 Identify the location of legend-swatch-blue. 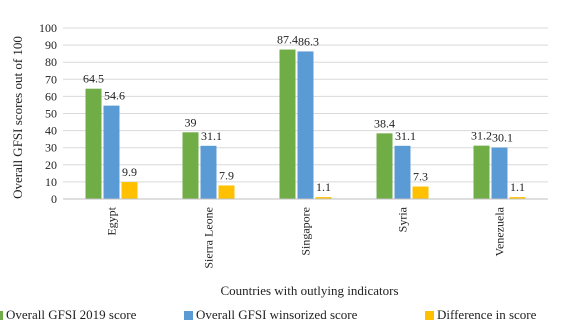
(188, 315).